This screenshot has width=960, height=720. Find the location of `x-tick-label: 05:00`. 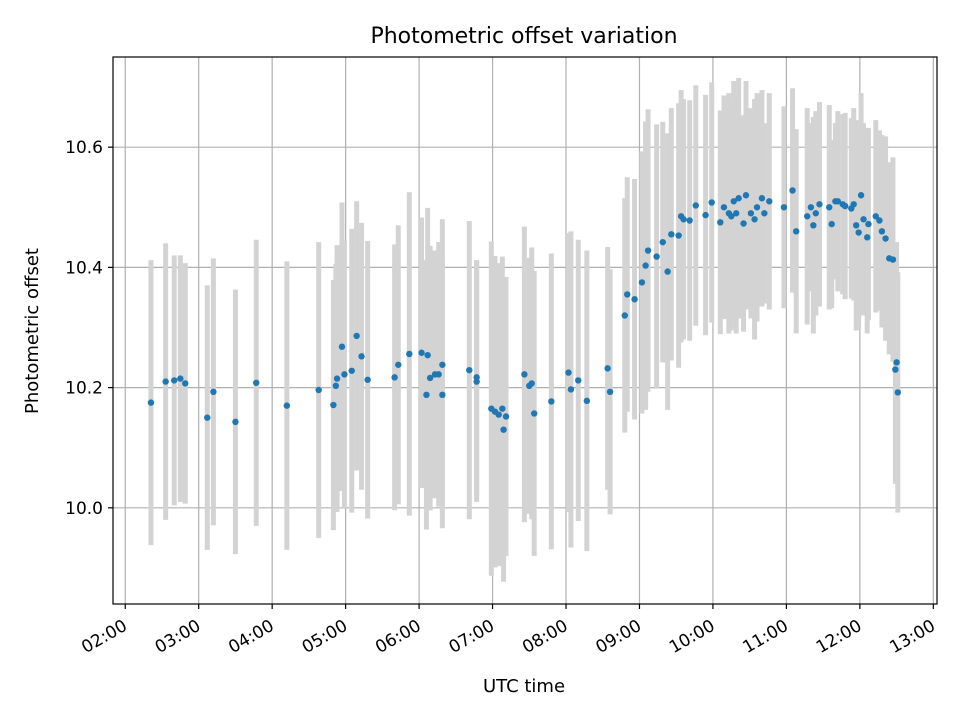

x-tick-label: 05:00 is located at coordinates (325, 637).